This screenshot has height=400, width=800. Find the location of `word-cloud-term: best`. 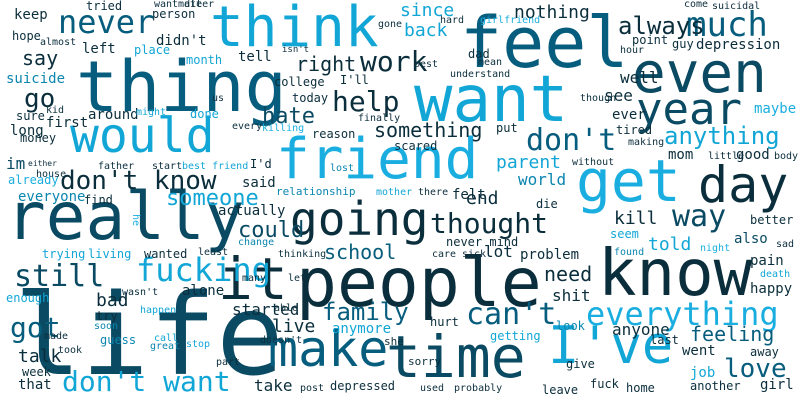

word-cloud-term: best is located at coordinates (426, 64).